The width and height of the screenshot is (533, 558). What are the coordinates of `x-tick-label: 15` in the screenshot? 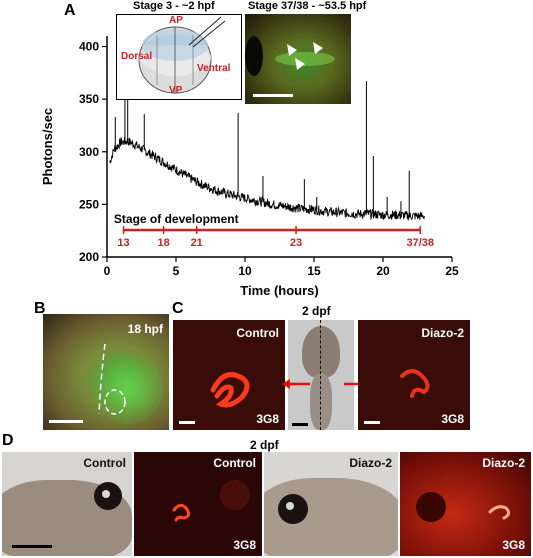 It's located at (314, 271).